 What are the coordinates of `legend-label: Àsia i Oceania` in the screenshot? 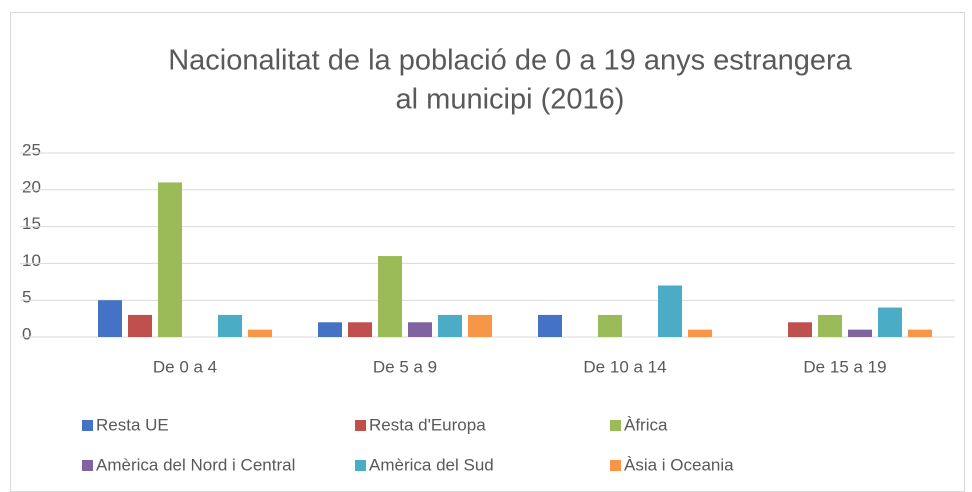 It's located at (679, 464).